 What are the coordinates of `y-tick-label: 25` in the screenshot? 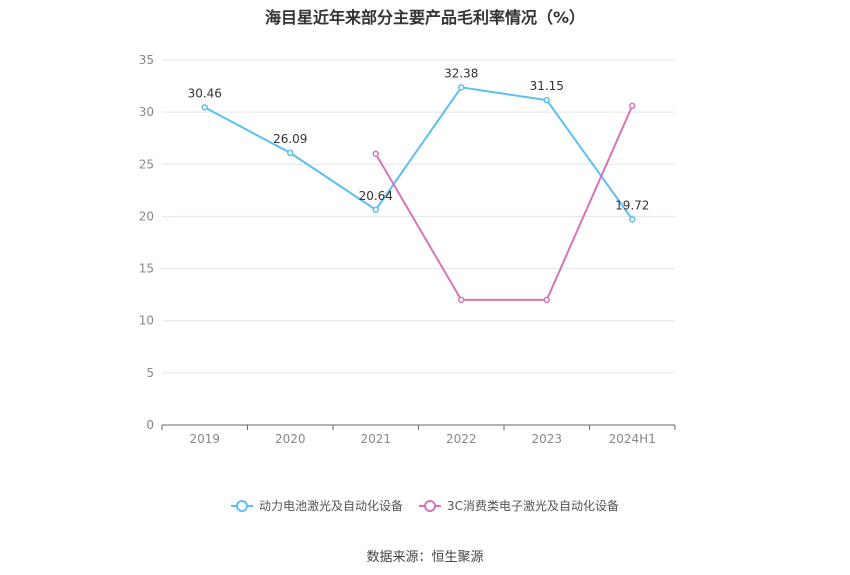 It's located at (146, 164).